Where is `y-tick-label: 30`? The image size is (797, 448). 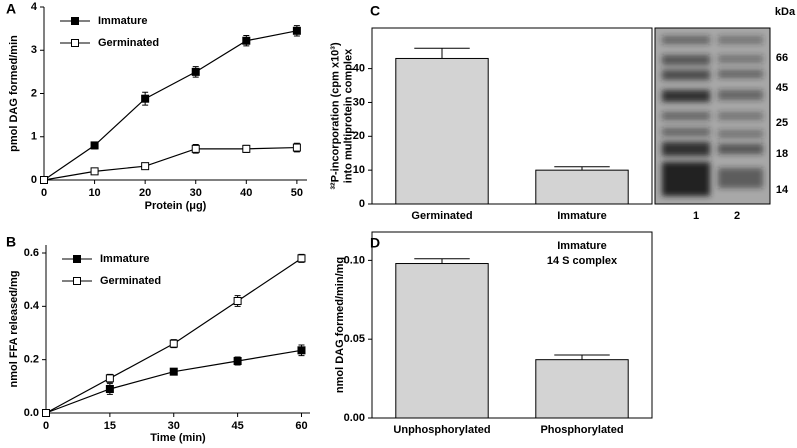 y-tick-label: 30 is located at coordinates (359, 102).